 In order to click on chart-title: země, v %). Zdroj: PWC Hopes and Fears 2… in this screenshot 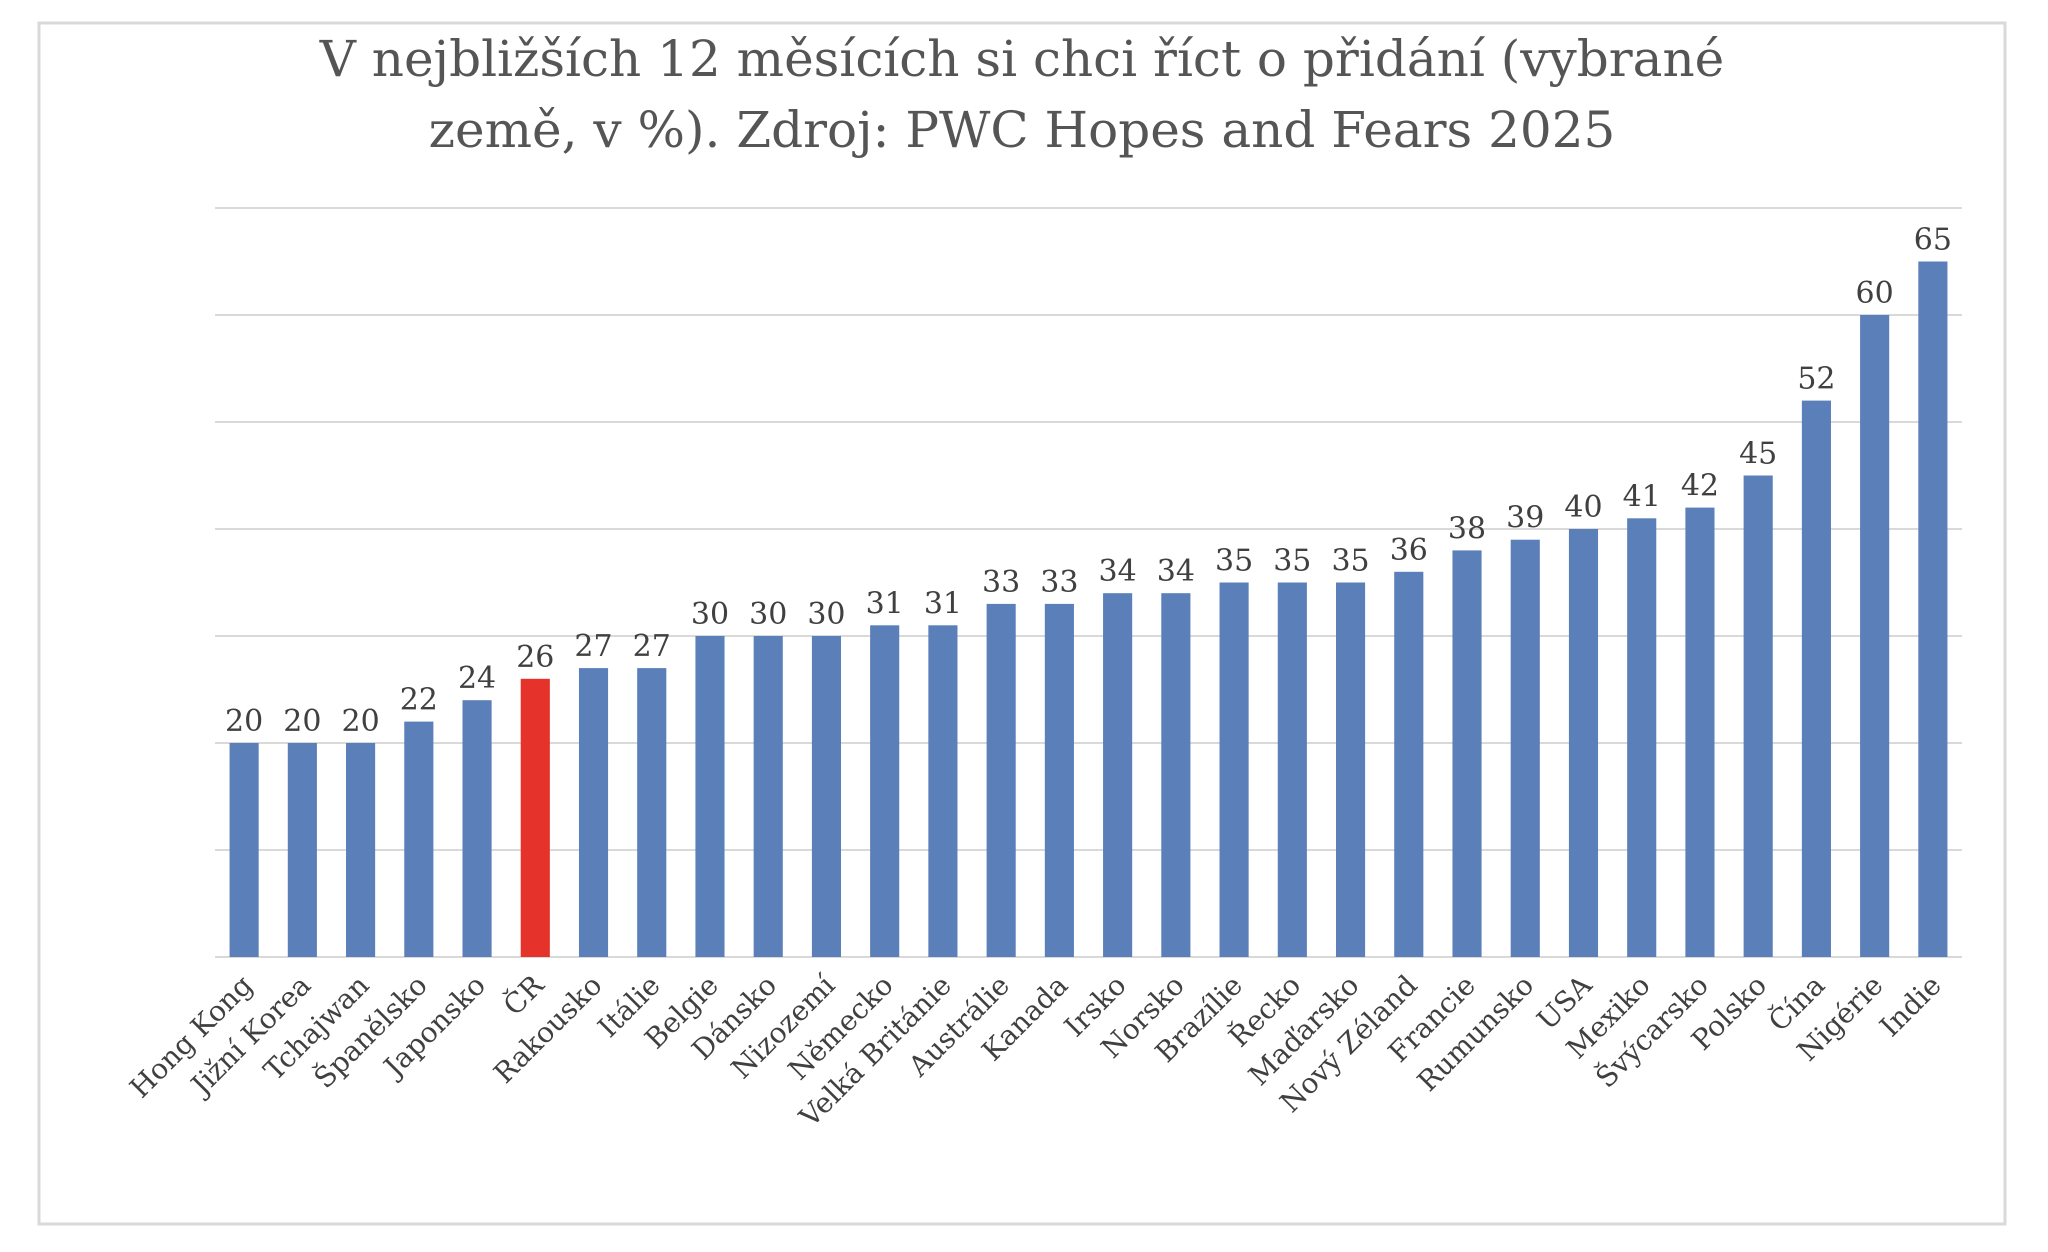, I will do `click(1022, 130)`.